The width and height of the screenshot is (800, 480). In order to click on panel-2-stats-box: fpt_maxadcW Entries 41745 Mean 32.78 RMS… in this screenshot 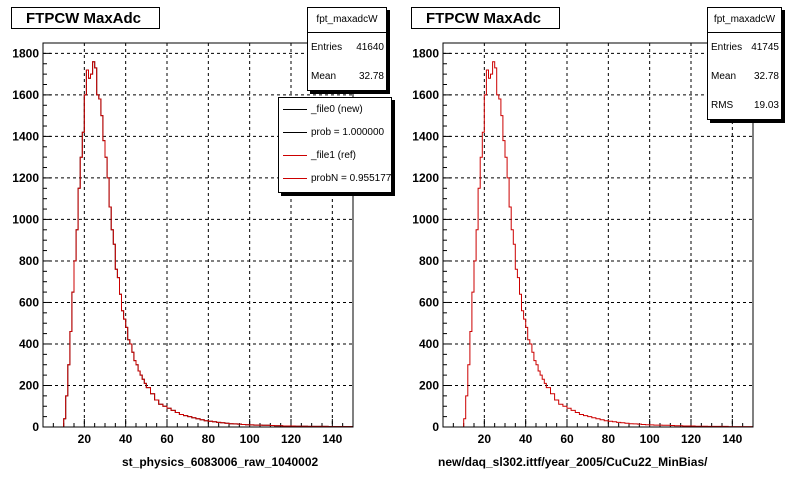, I will do `click(744, 63)`.